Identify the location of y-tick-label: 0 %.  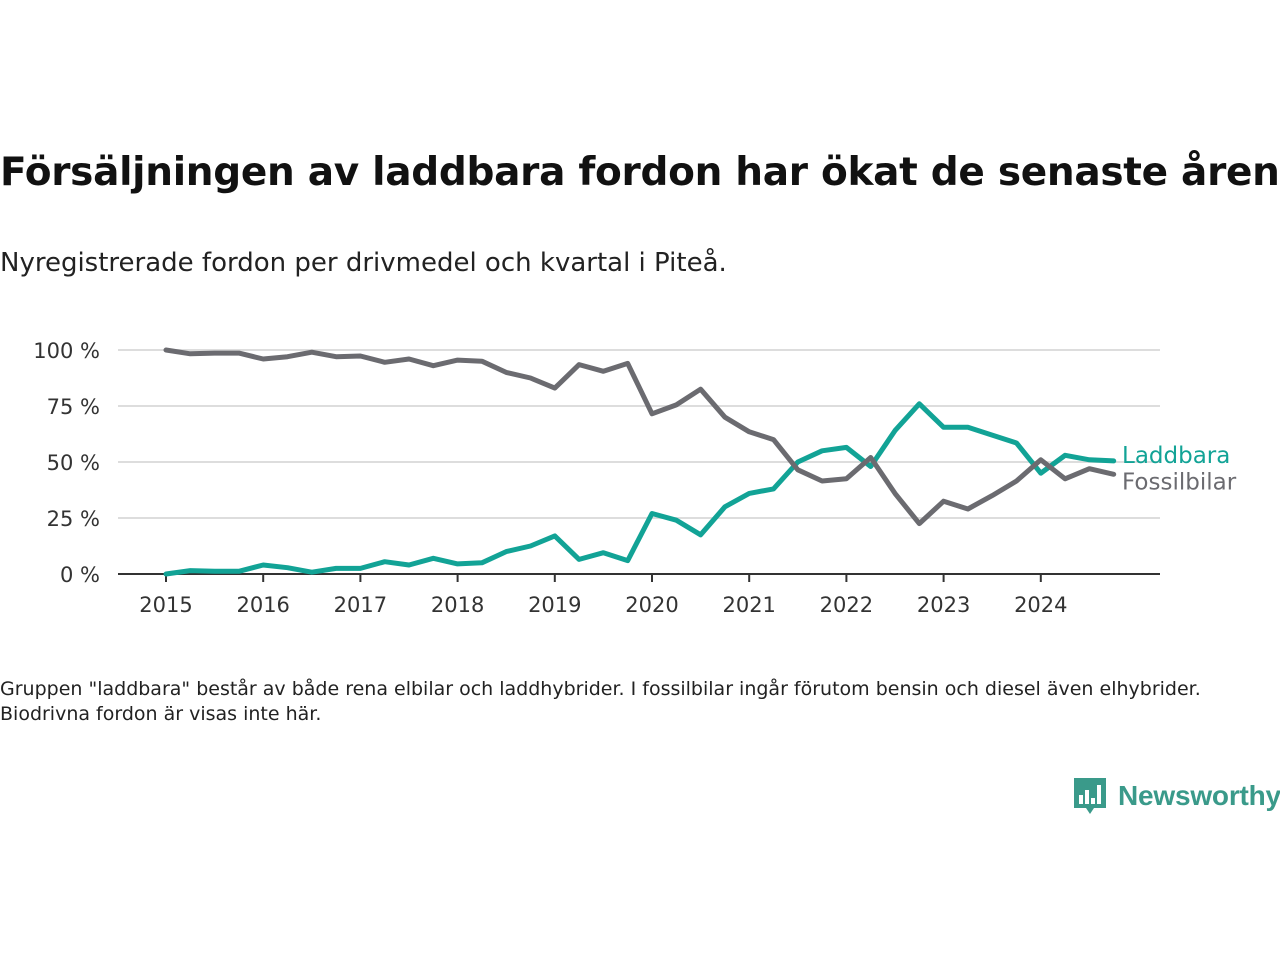
(80, 575).